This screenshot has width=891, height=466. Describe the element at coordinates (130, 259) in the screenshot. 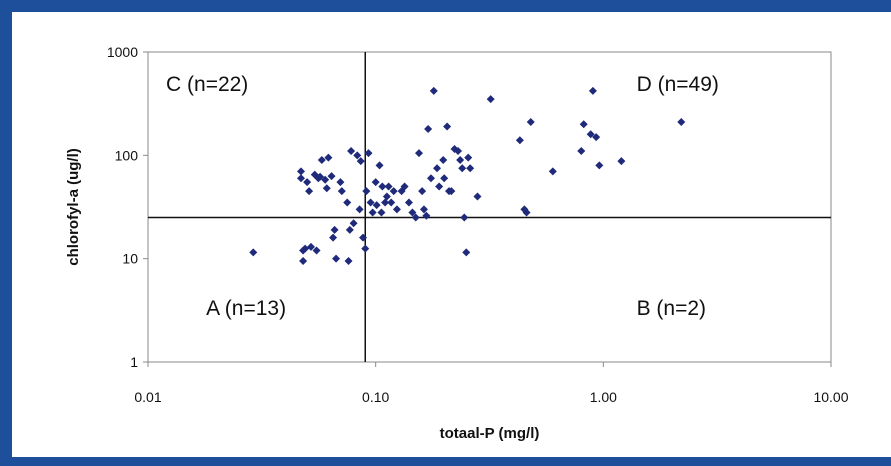

I see `y-tick-label: 10` at that location.